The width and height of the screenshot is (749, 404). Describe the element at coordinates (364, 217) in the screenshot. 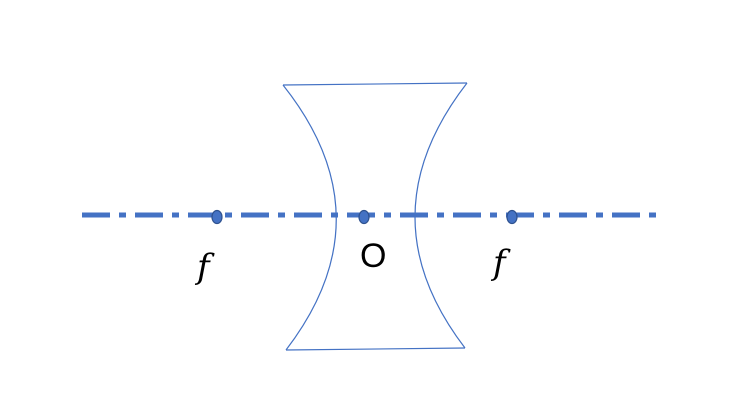

I see `optical-center-point` at that location.